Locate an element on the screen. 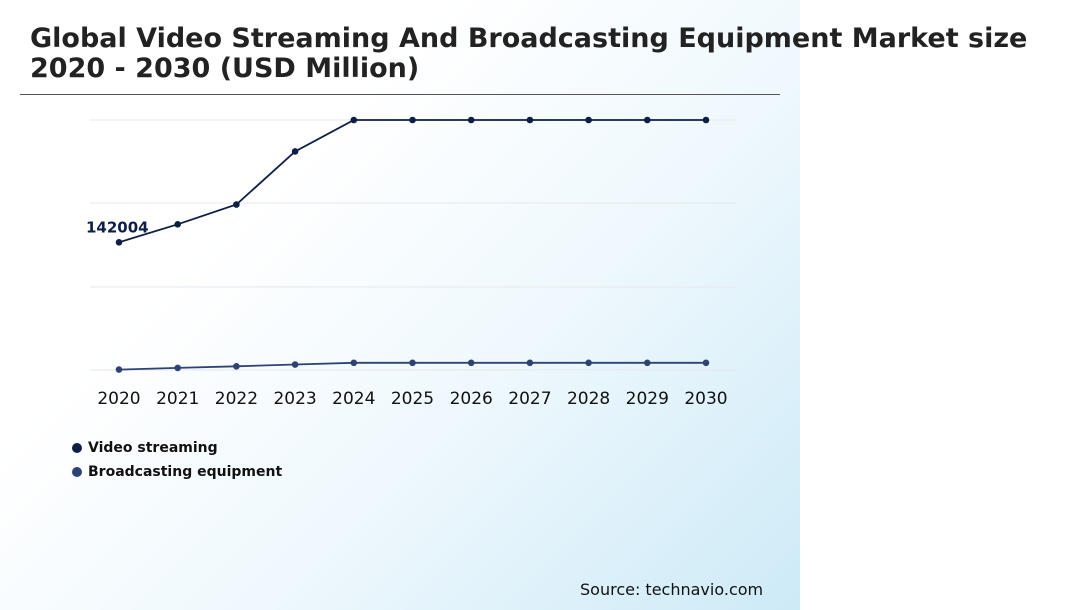 This screenshot has width=1065, height=610. legend: Video streaming Broadcasting equipment is located at coordinates (177, 460).